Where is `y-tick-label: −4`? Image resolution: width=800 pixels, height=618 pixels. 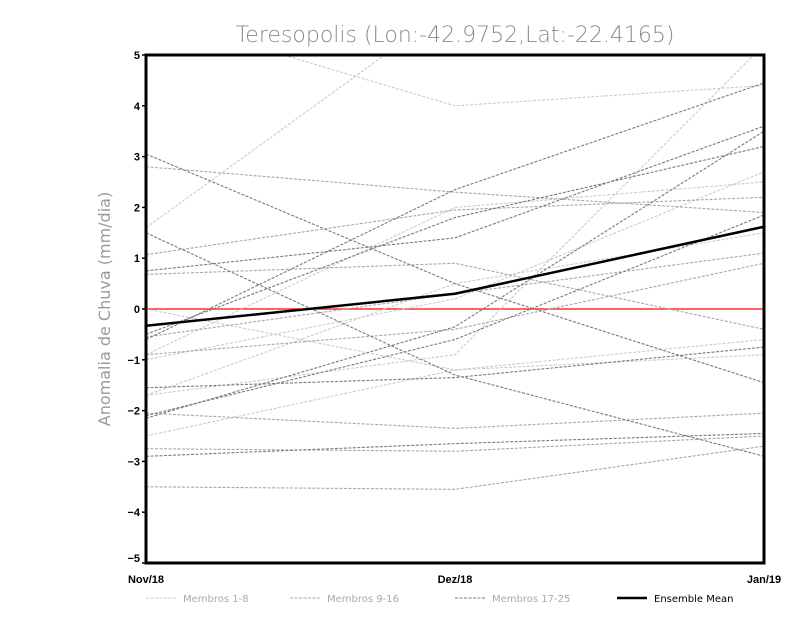 y-tick-label: −4 is located at coordinates (133, 513).